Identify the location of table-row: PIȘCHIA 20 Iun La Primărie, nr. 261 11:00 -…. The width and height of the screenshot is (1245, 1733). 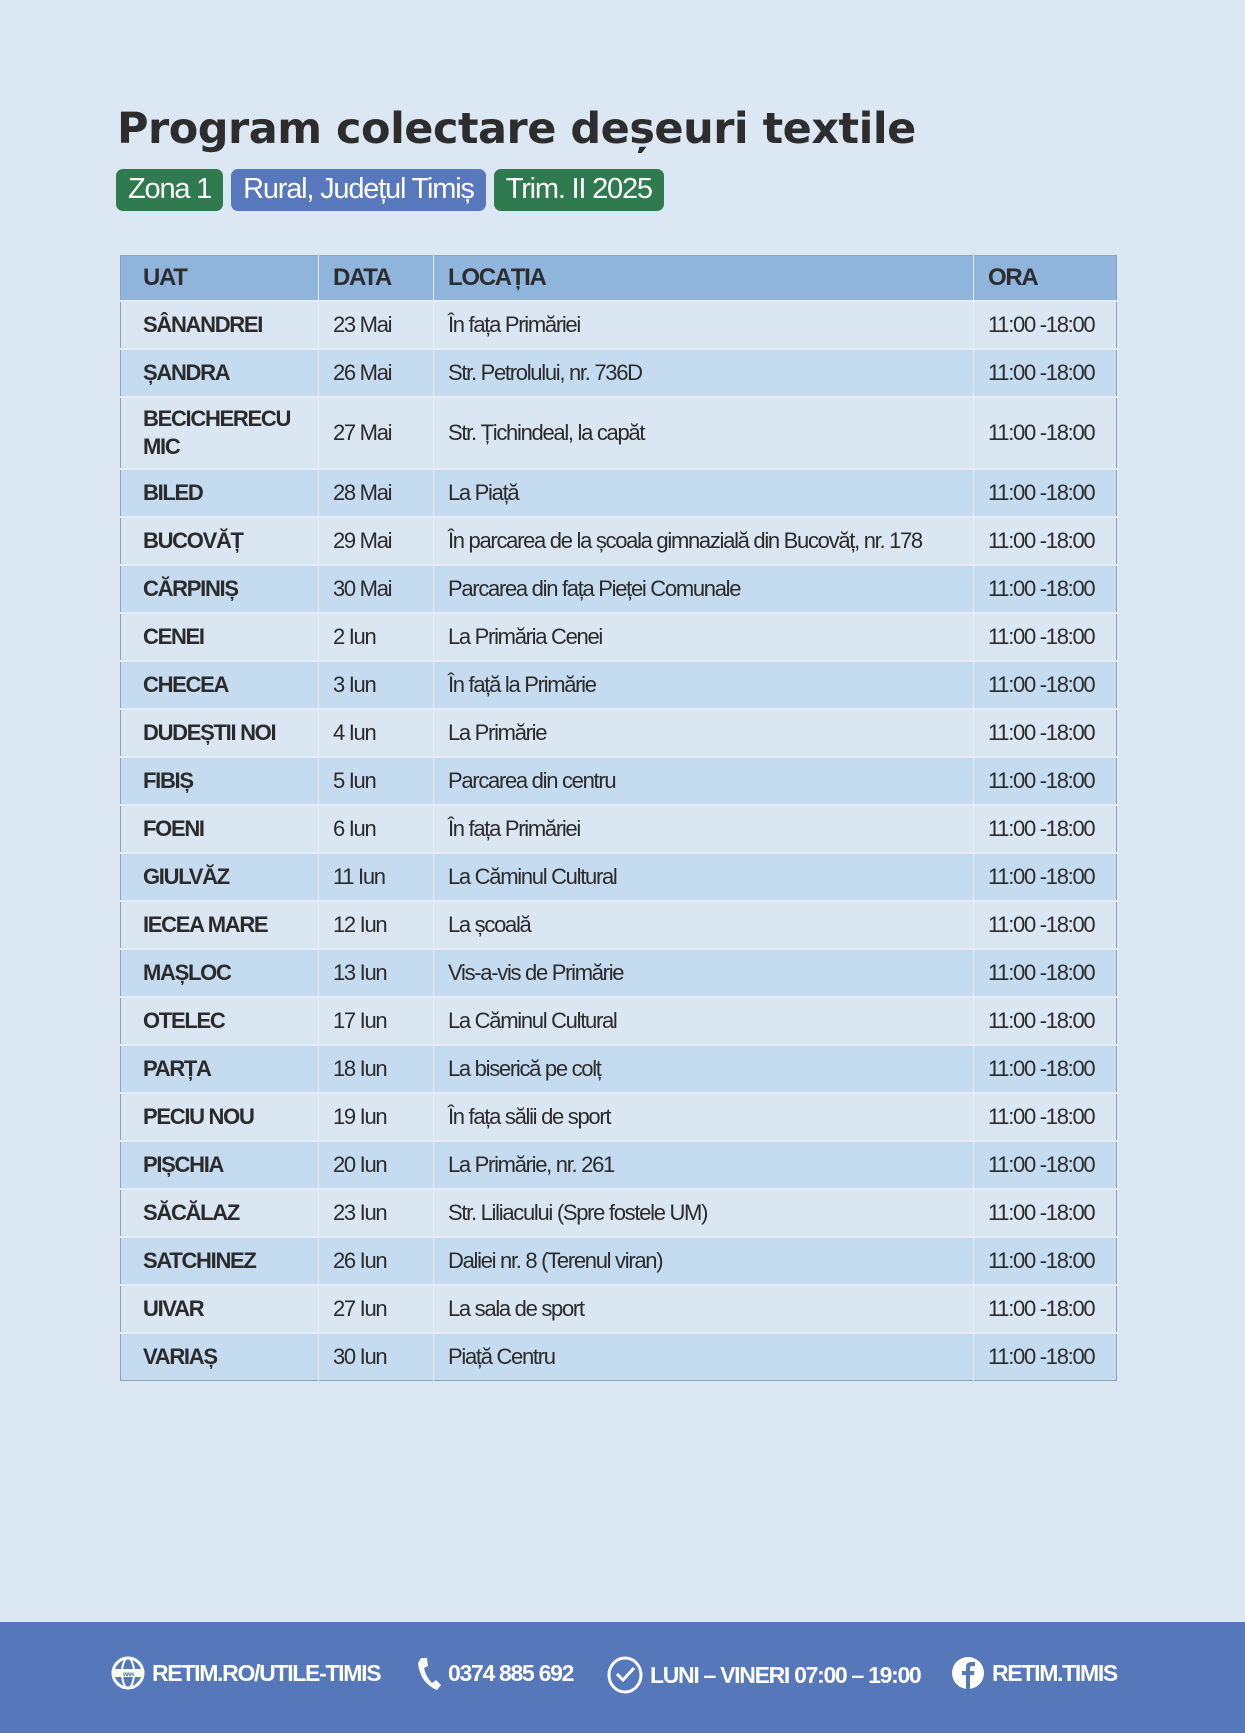
(618, 1164).